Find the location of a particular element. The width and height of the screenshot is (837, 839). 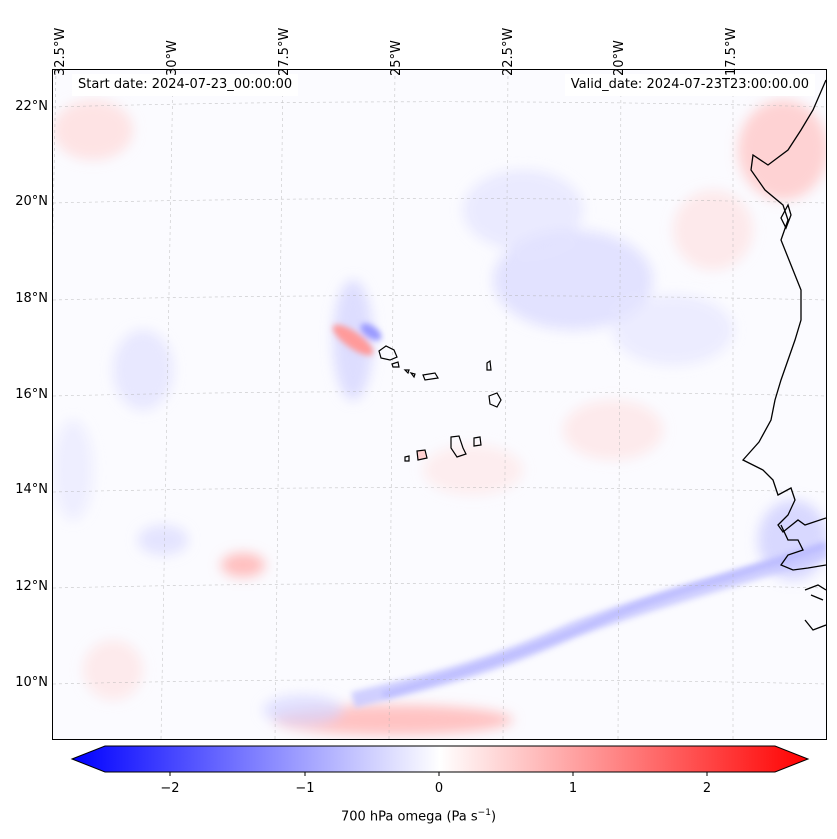

colorbar-tick: 2 is located at coordinates (707, 788).